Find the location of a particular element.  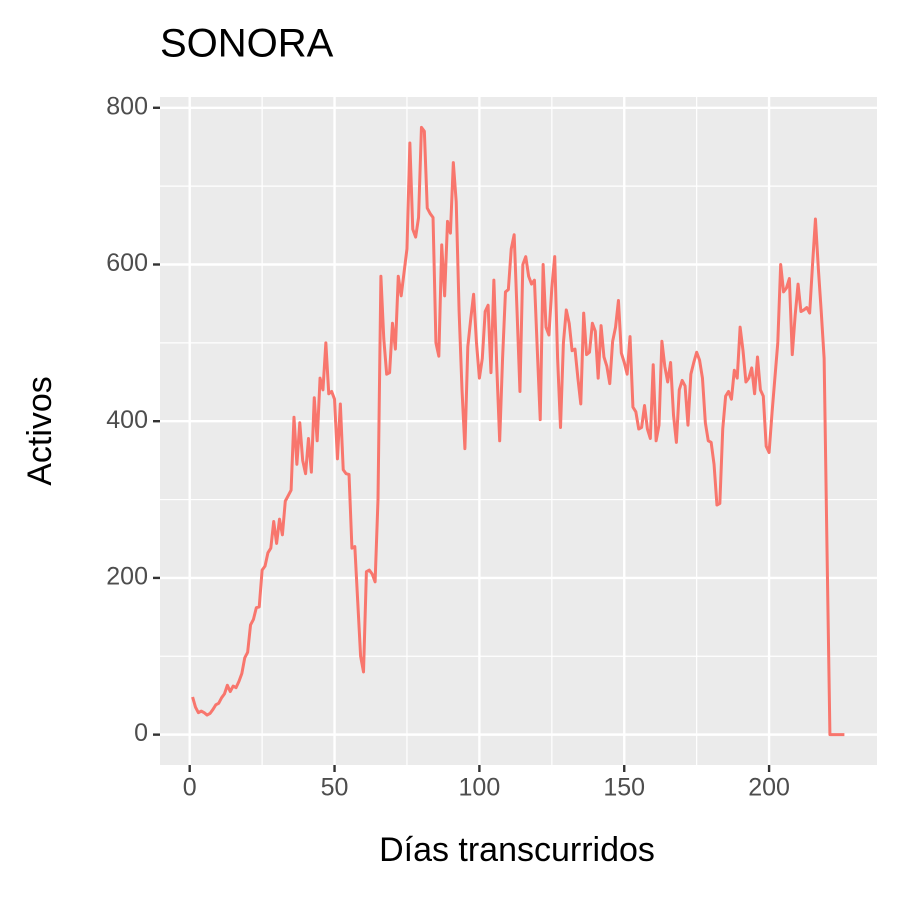

y-tick-label: 800 is located at coordinates (127, 106).